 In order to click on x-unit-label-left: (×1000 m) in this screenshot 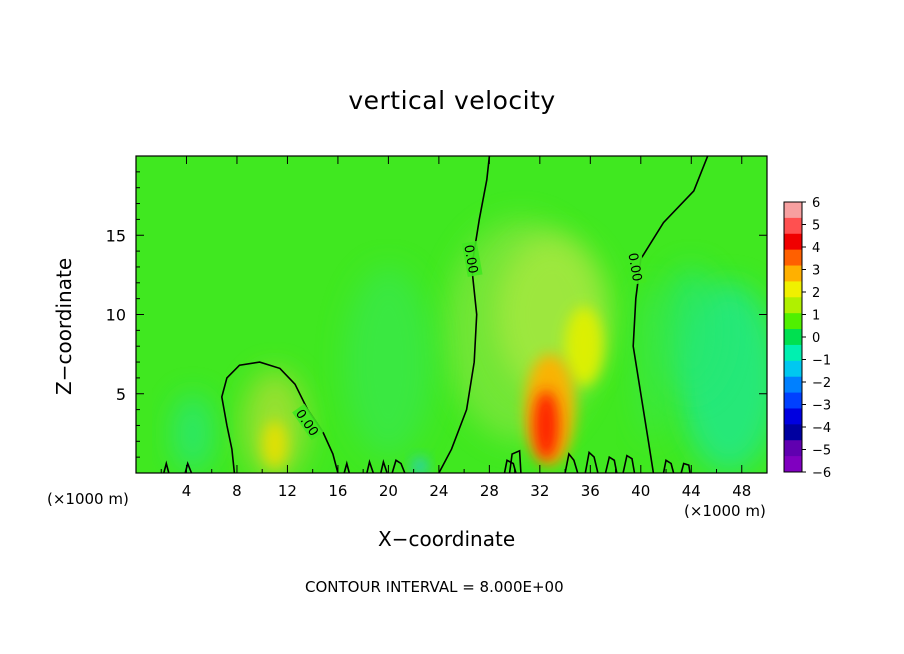, I will do `click(88, 499)`.